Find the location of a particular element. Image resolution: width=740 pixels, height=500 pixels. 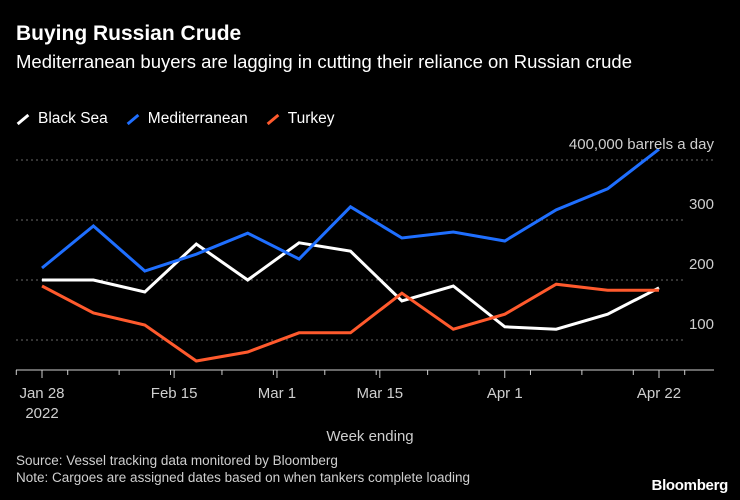

x-axis-title: Week ending is located at coordinates (369, 436).